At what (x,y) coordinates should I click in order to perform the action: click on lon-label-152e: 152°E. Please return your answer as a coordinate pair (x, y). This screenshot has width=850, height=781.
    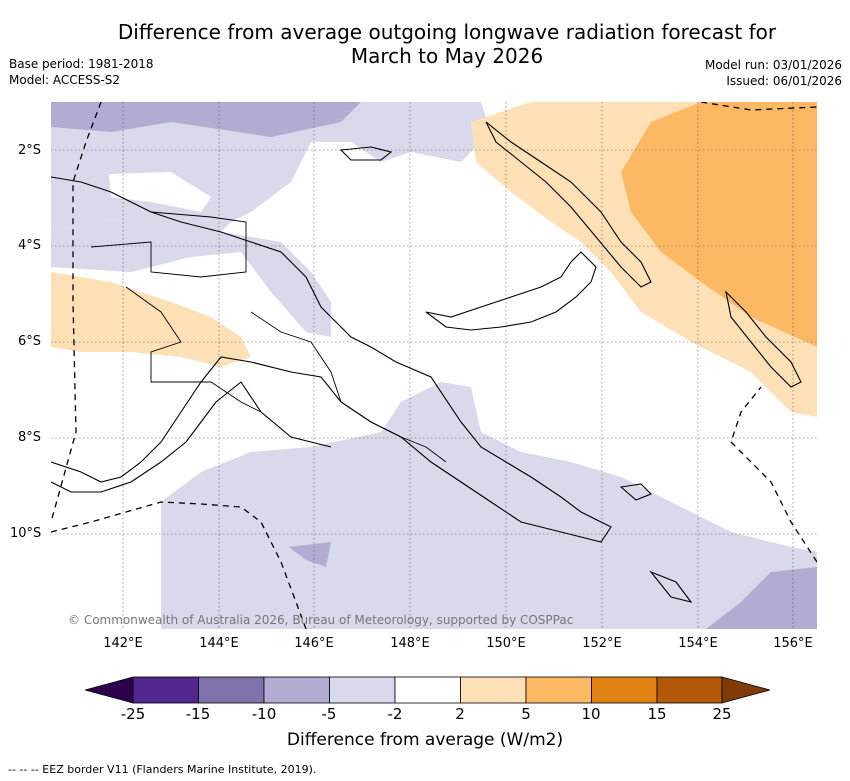
    Looking at the image, I should click on (602, 643).